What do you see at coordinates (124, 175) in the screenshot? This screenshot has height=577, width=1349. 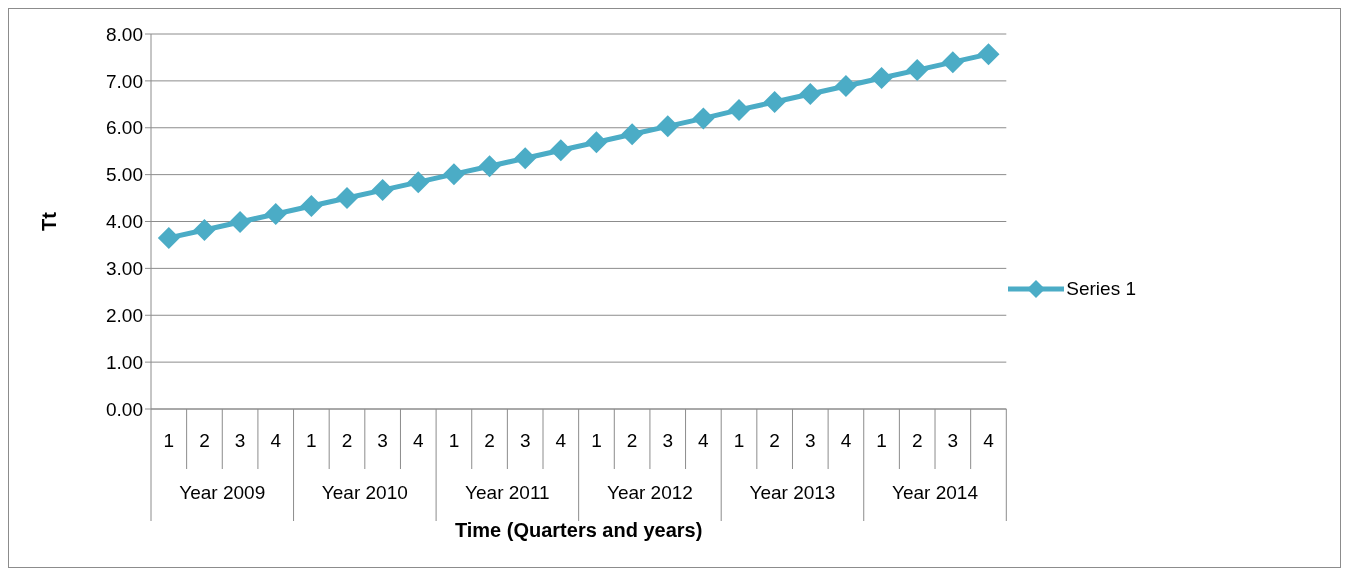 I see `y-tick-label: 5.00` at bounding box center [124, 175].